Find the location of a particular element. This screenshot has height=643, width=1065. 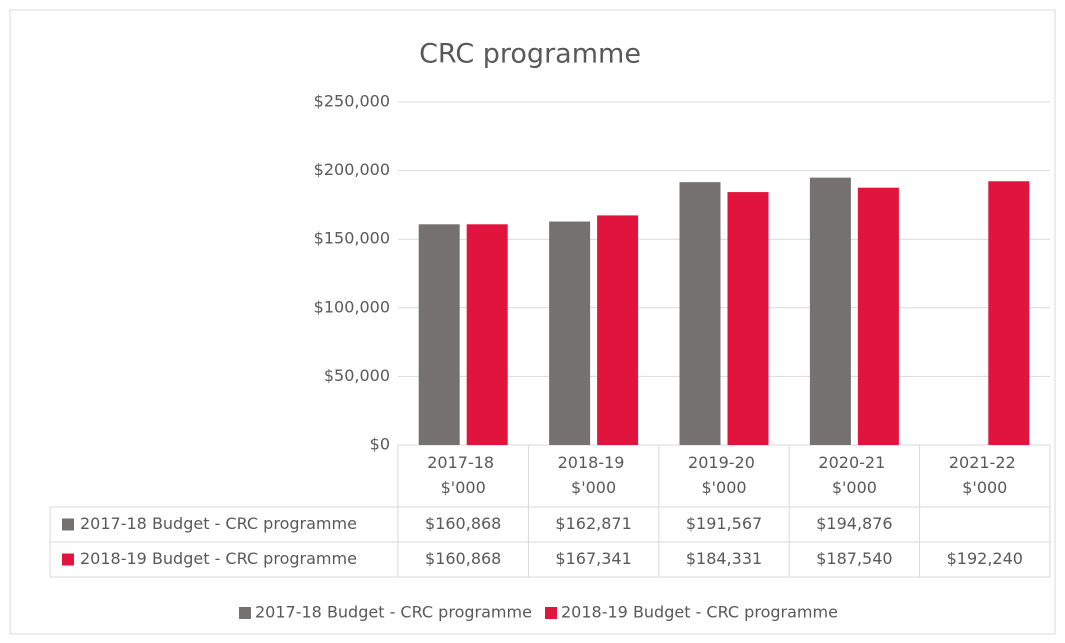

table-value: $194,876 is located at coordinates (854, 523).